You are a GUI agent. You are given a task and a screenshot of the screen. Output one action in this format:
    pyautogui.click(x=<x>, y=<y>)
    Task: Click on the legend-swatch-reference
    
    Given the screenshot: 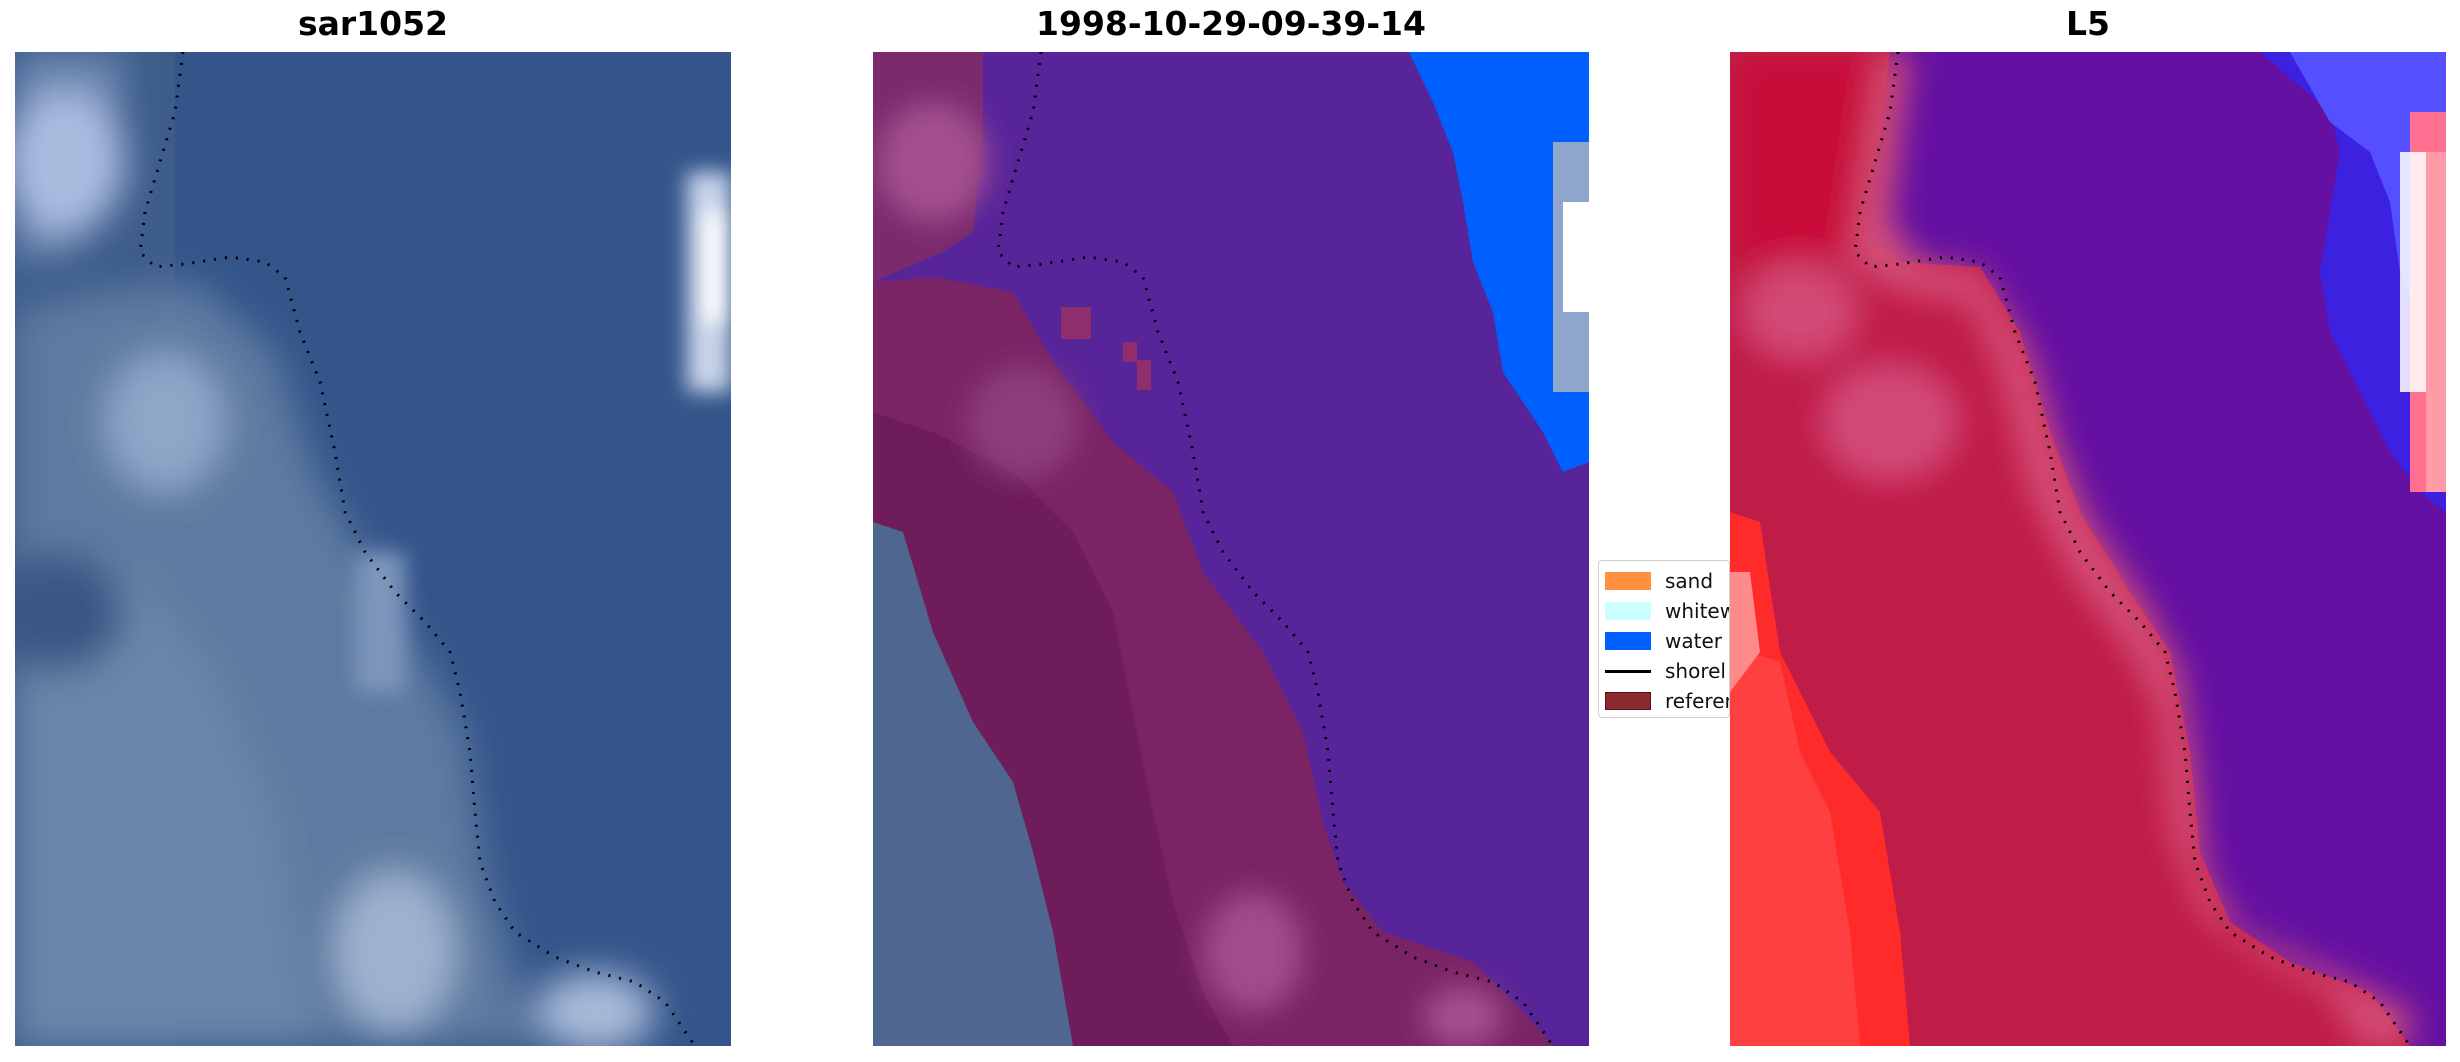 What is the action you would take?
    pyautogui.click(x=1628, y=701)
    